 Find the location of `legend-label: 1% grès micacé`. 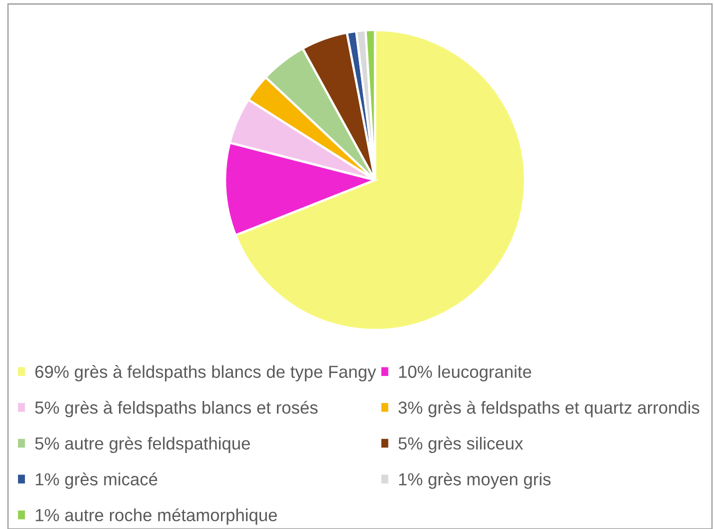

legend-label: 1% grès micacé is located at coordinates (97, 480).